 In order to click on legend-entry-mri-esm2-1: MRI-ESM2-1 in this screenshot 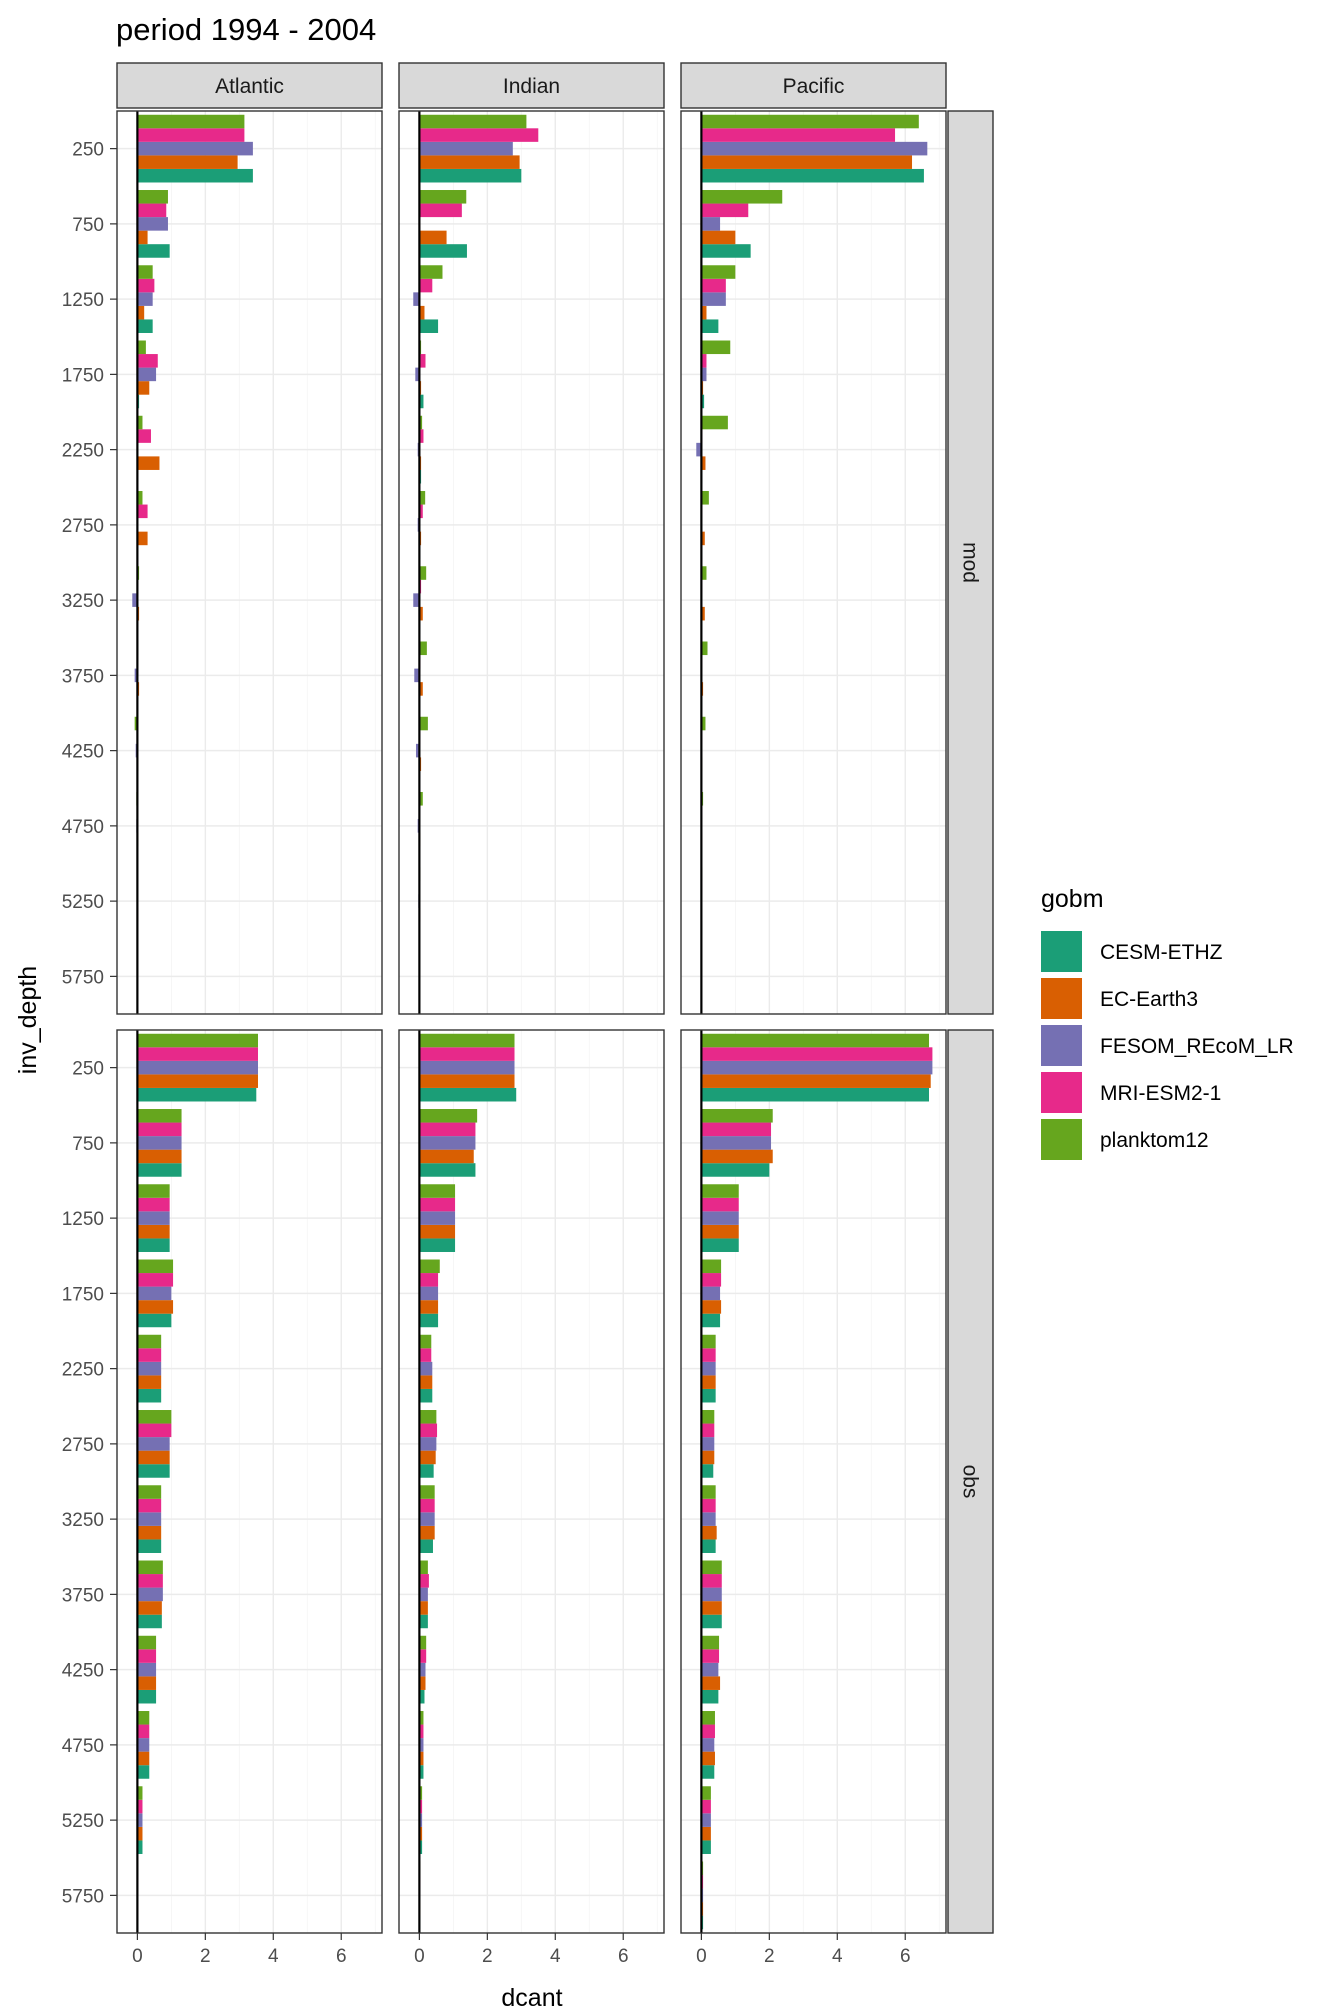, I will do `click(1131, 1092)`.